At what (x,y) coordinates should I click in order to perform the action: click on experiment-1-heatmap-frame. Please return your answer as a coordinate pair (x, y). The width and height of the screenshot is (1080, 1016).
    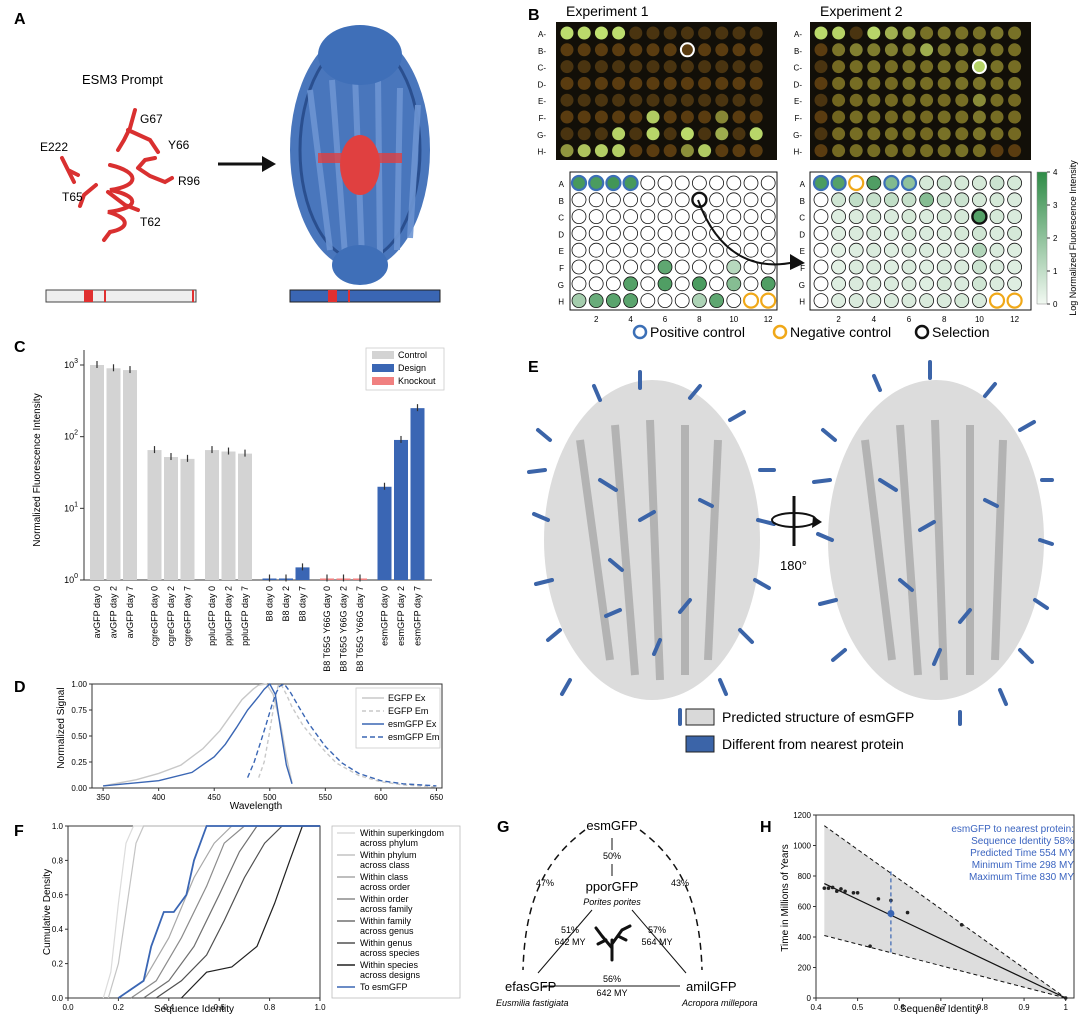
    Looking at the image, I should click on (673, 241).